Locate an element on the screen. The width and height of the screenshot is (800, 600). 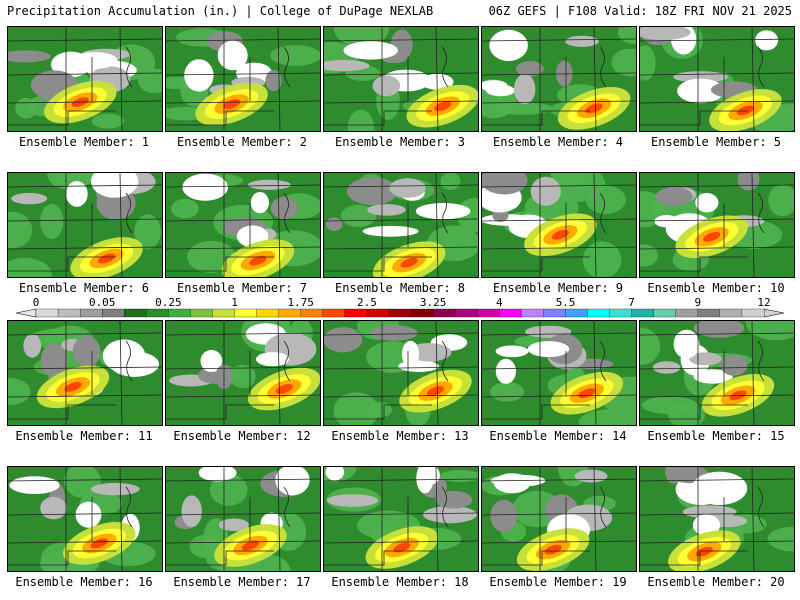
colorbar-tick-label: 2.5 is located at coordinates (367, 302).